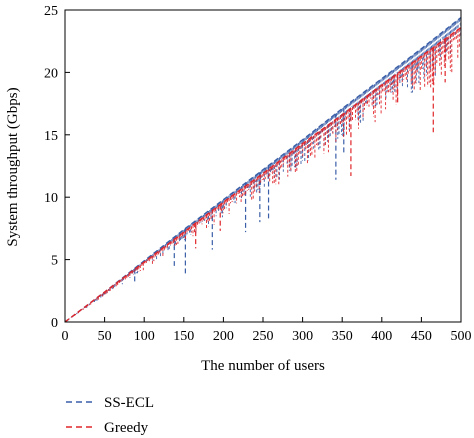 The height and width of the screenshot is (438, 474). I want to click on y-tick-label: 0, so click(54, 323).